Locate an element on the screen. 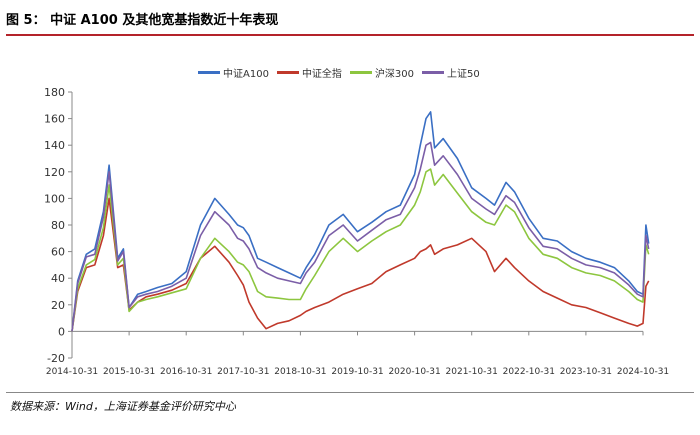  x-tick-label: 2022-10-31 is located at coordinates (529, 372).